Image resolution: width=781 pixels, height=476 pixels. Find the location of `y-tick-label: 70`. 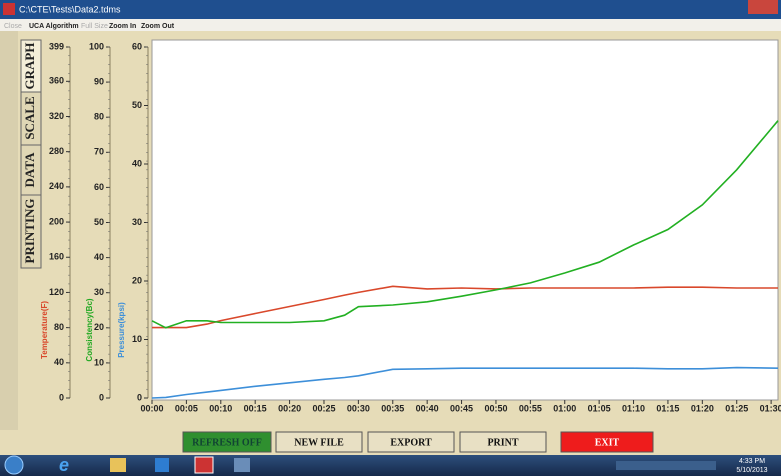

y-tick-label: 70 is located at coordinates (99, 152).